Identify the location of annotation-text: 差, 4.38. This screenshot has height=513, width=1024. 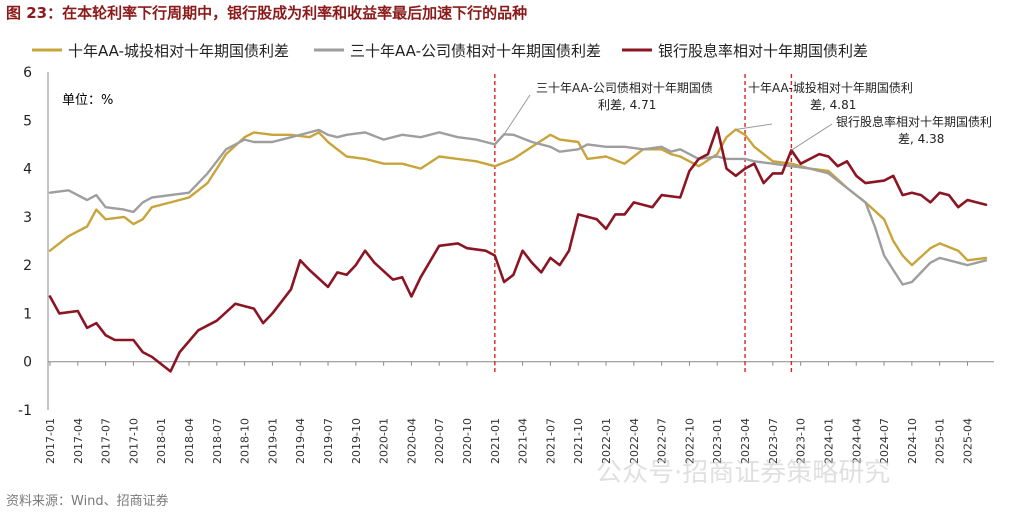
(921, 139).